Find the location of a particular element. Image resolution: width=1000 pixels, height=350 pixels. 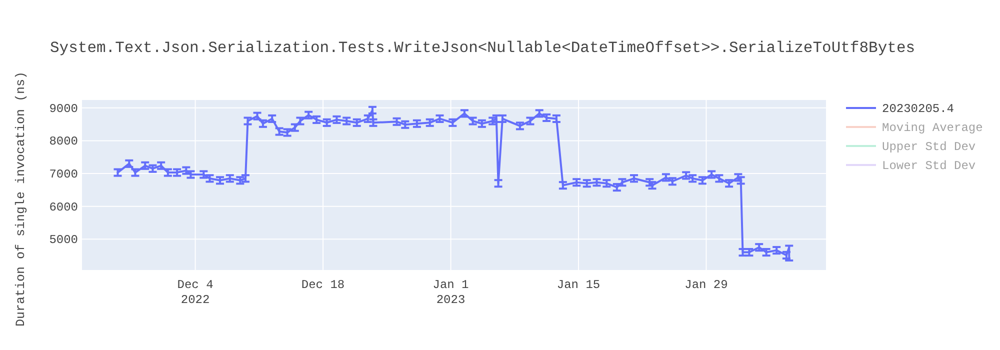

y-tick-label: 5000 is located at coordinates (63, 240).